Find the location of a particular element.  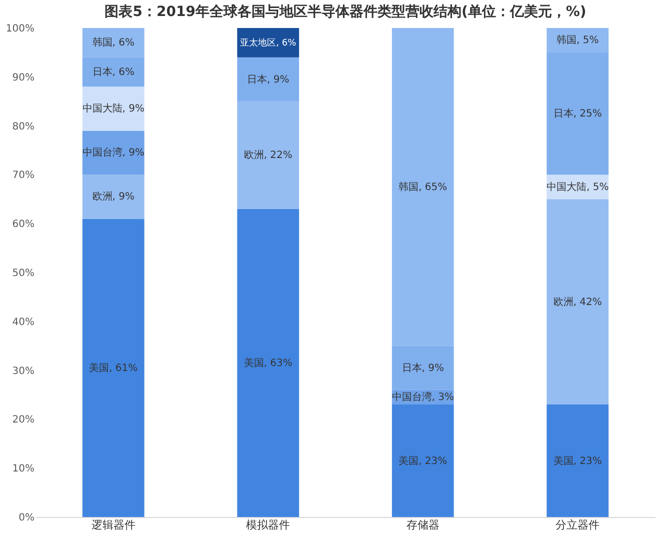

y-tick-label: 40% is located at coordinates (23, 322).